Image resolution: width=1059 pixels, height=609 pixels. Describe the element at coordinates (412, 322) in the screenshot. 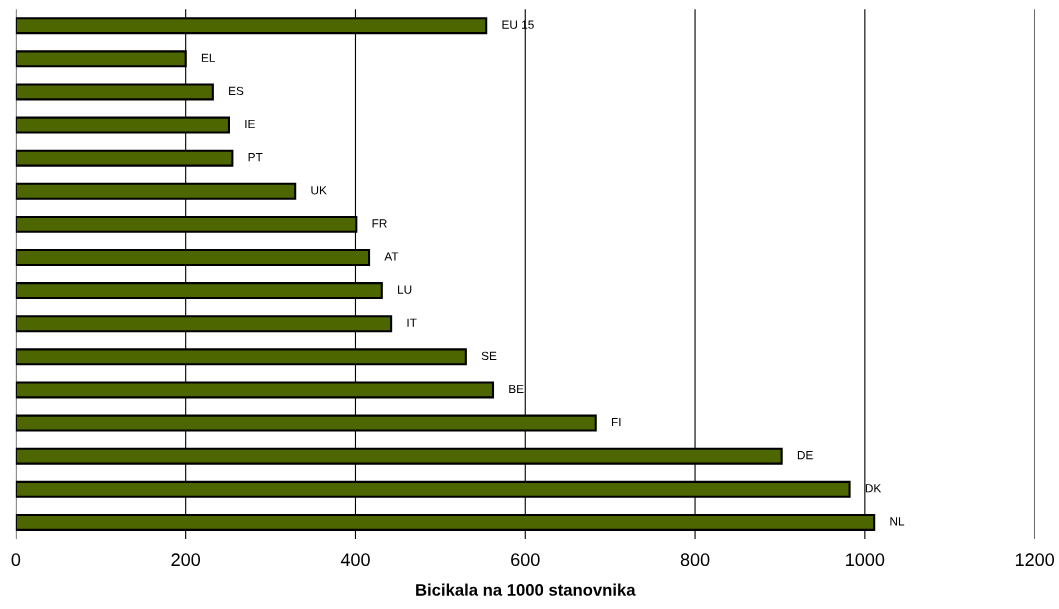

I see `y-tick-label: IT` at that location.